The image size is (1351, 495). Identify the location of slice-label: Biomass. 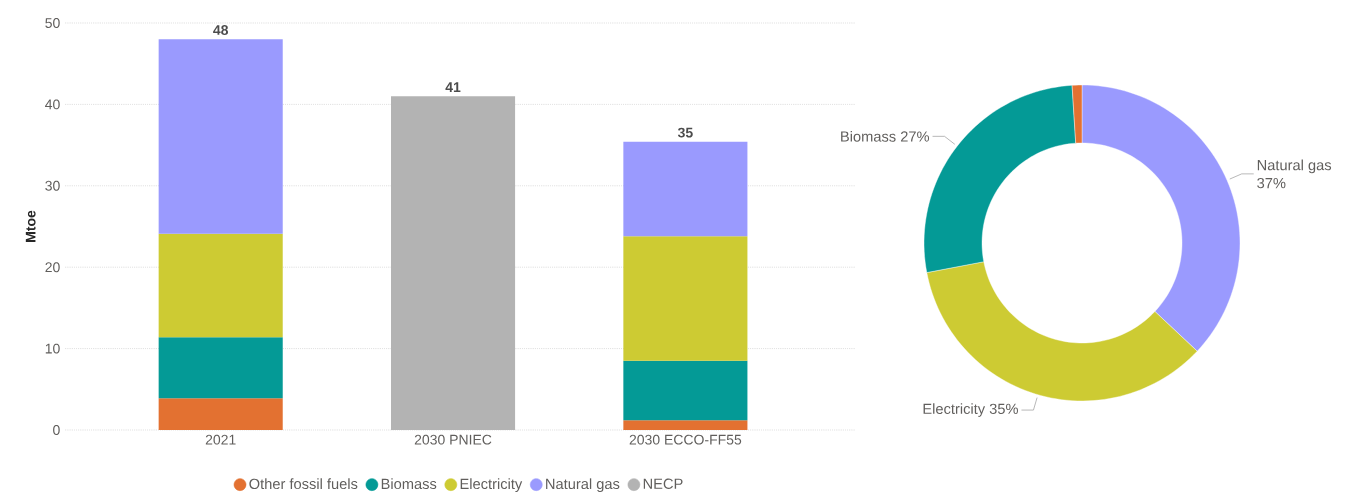
(868, 136).